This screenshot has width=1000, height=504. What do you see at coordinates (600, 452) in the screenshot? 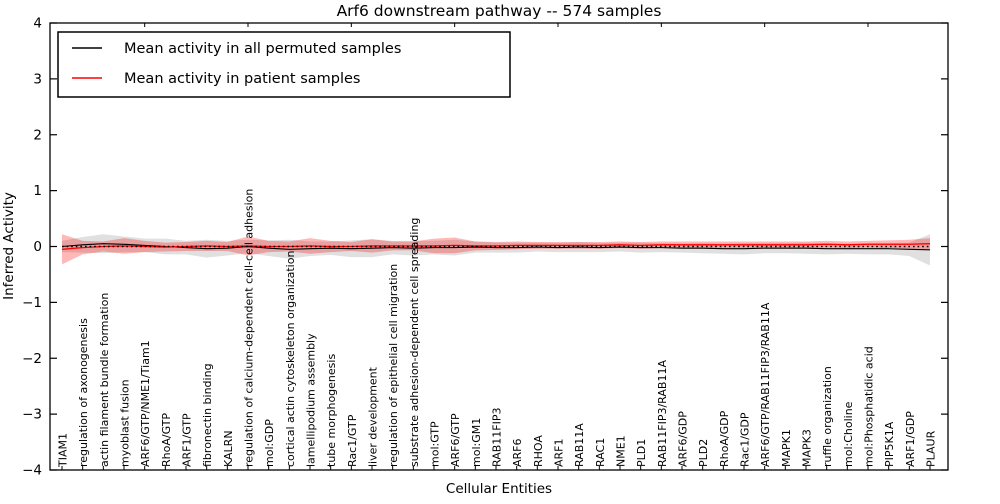
I see `x-tick-label: RAC1` at bounding box center [600, 452].